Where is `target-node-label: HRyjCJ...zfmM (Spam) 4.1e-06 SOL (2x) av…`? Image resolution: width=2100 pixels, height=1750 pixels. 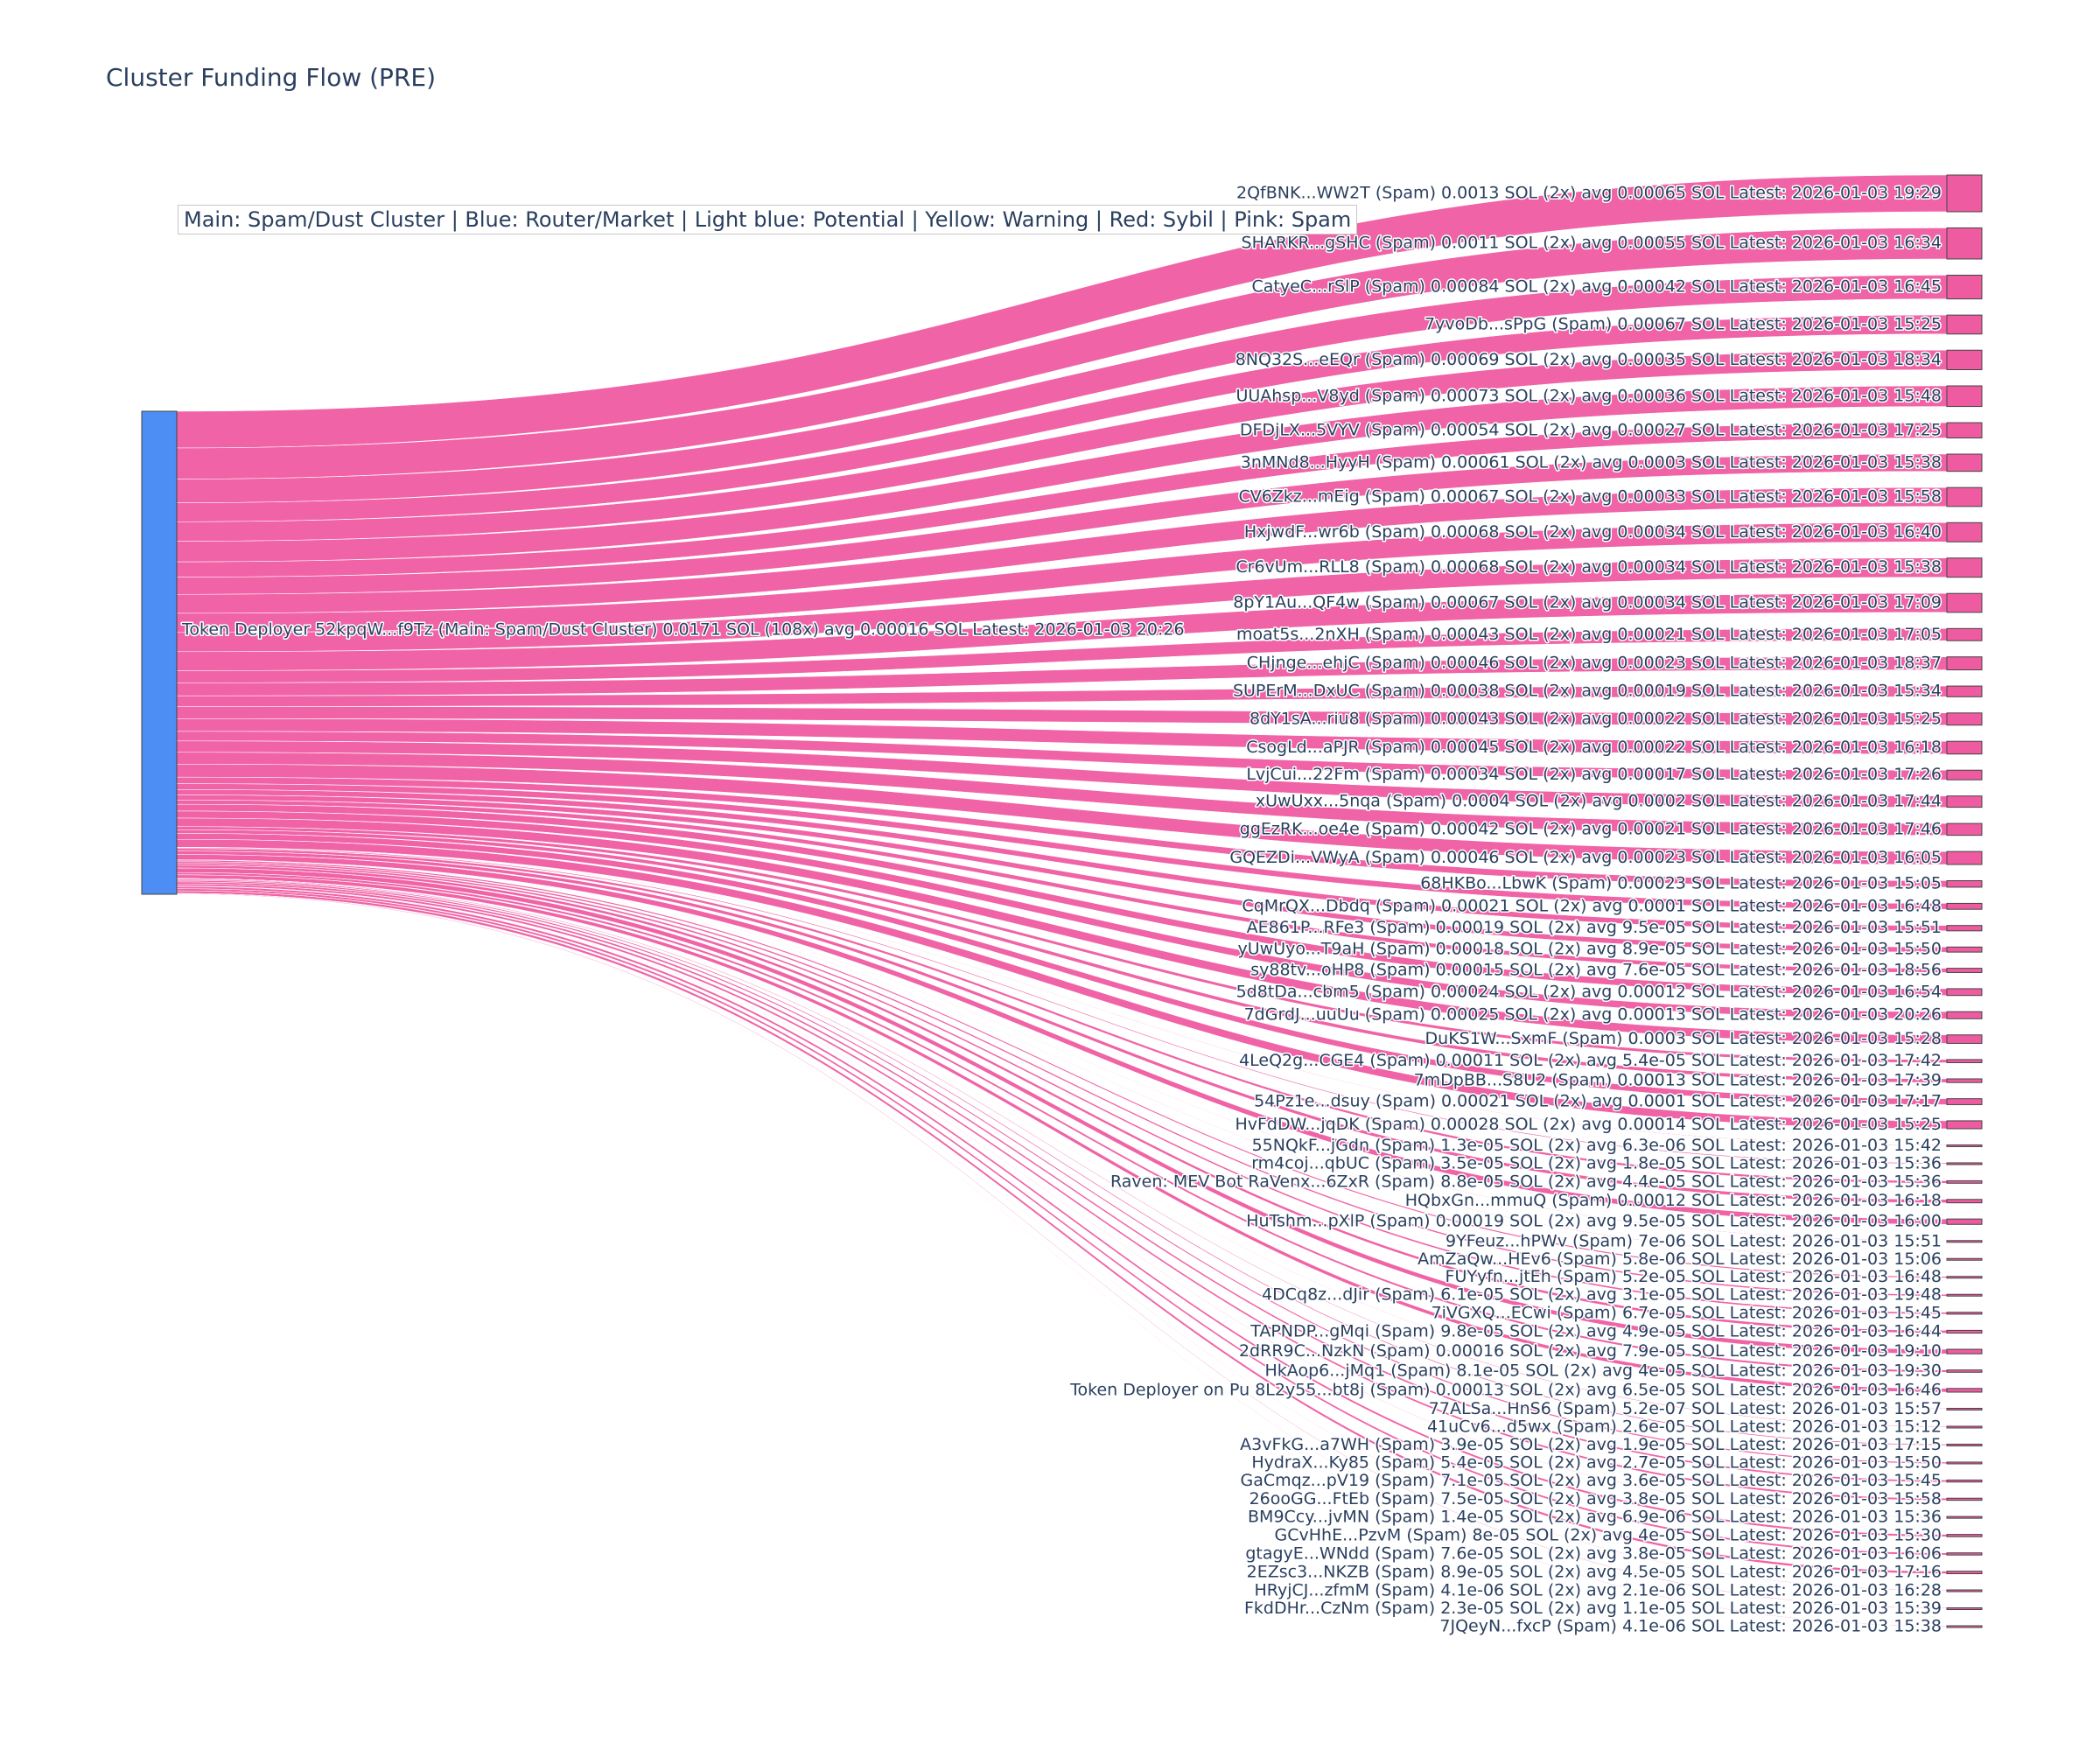 target-node-label: HRyjCJ...zfmM (Spam) 4.1e-06 SOL (2x) av… is located at coordinates (1598, 1590).